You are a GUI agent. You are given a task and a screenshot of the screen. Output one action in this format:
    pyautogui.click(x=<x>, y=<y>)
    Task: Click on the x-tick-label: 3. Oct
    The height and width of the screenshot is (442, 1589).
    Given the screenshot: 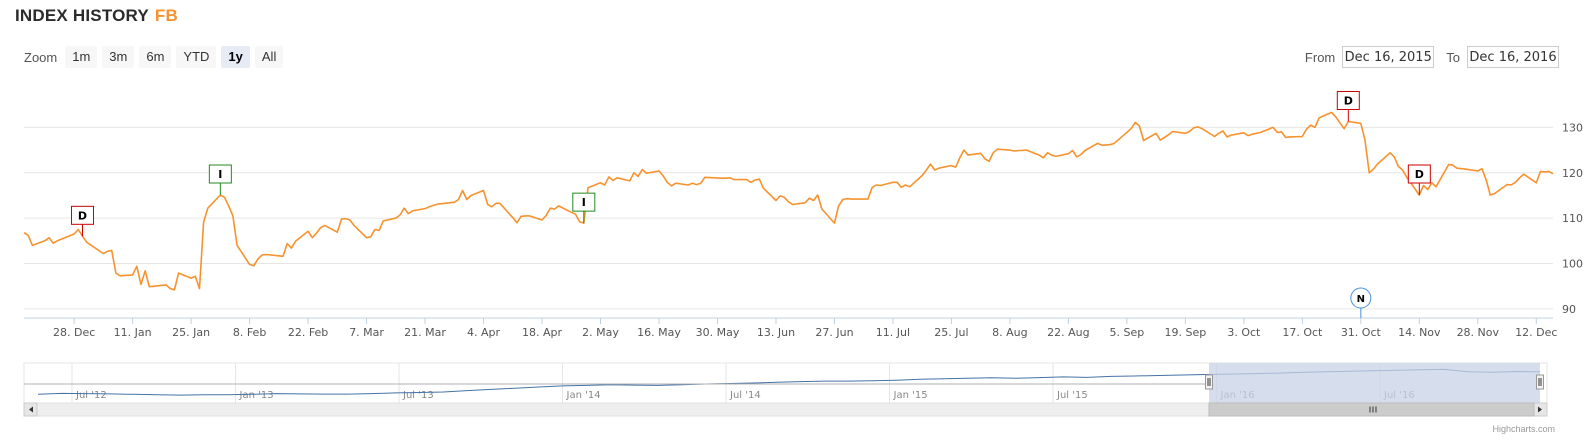 What is the action you would take?
    pyautogui.click(x=1244, y=332)
    